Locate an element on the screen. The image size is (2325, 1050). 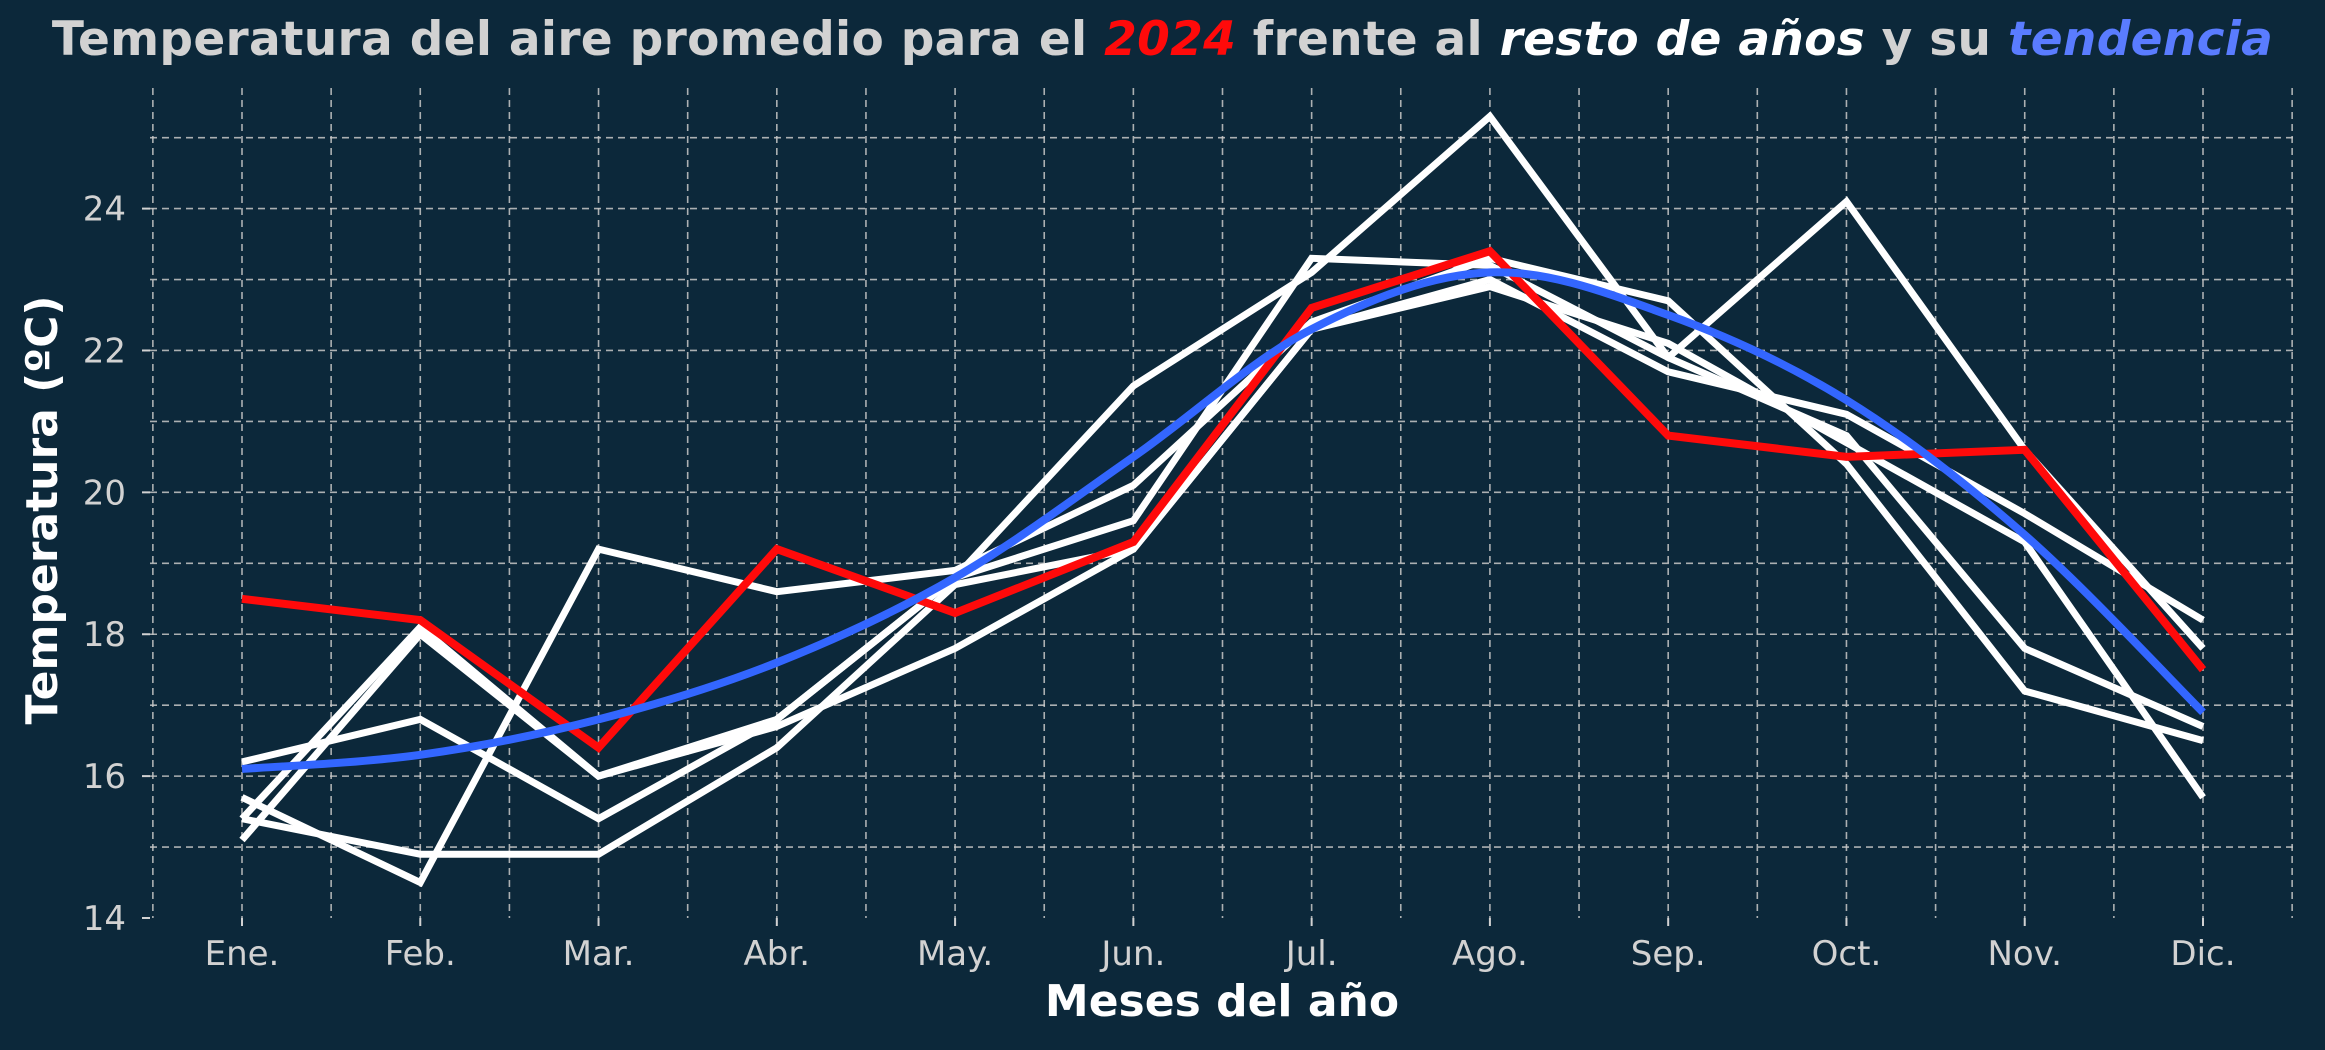
x-tick-label: Ago. is located at coordinates (1490, 954).